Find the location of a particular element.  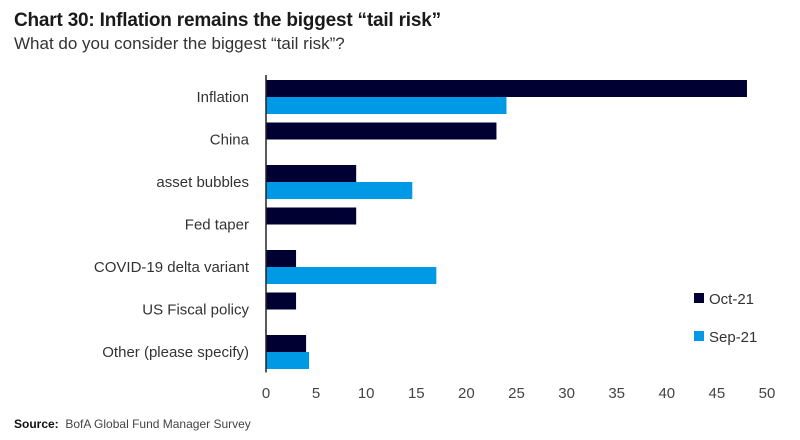

source-note: Source: BofA Global Fund Manager Survey is located at coordinates (132, 424).